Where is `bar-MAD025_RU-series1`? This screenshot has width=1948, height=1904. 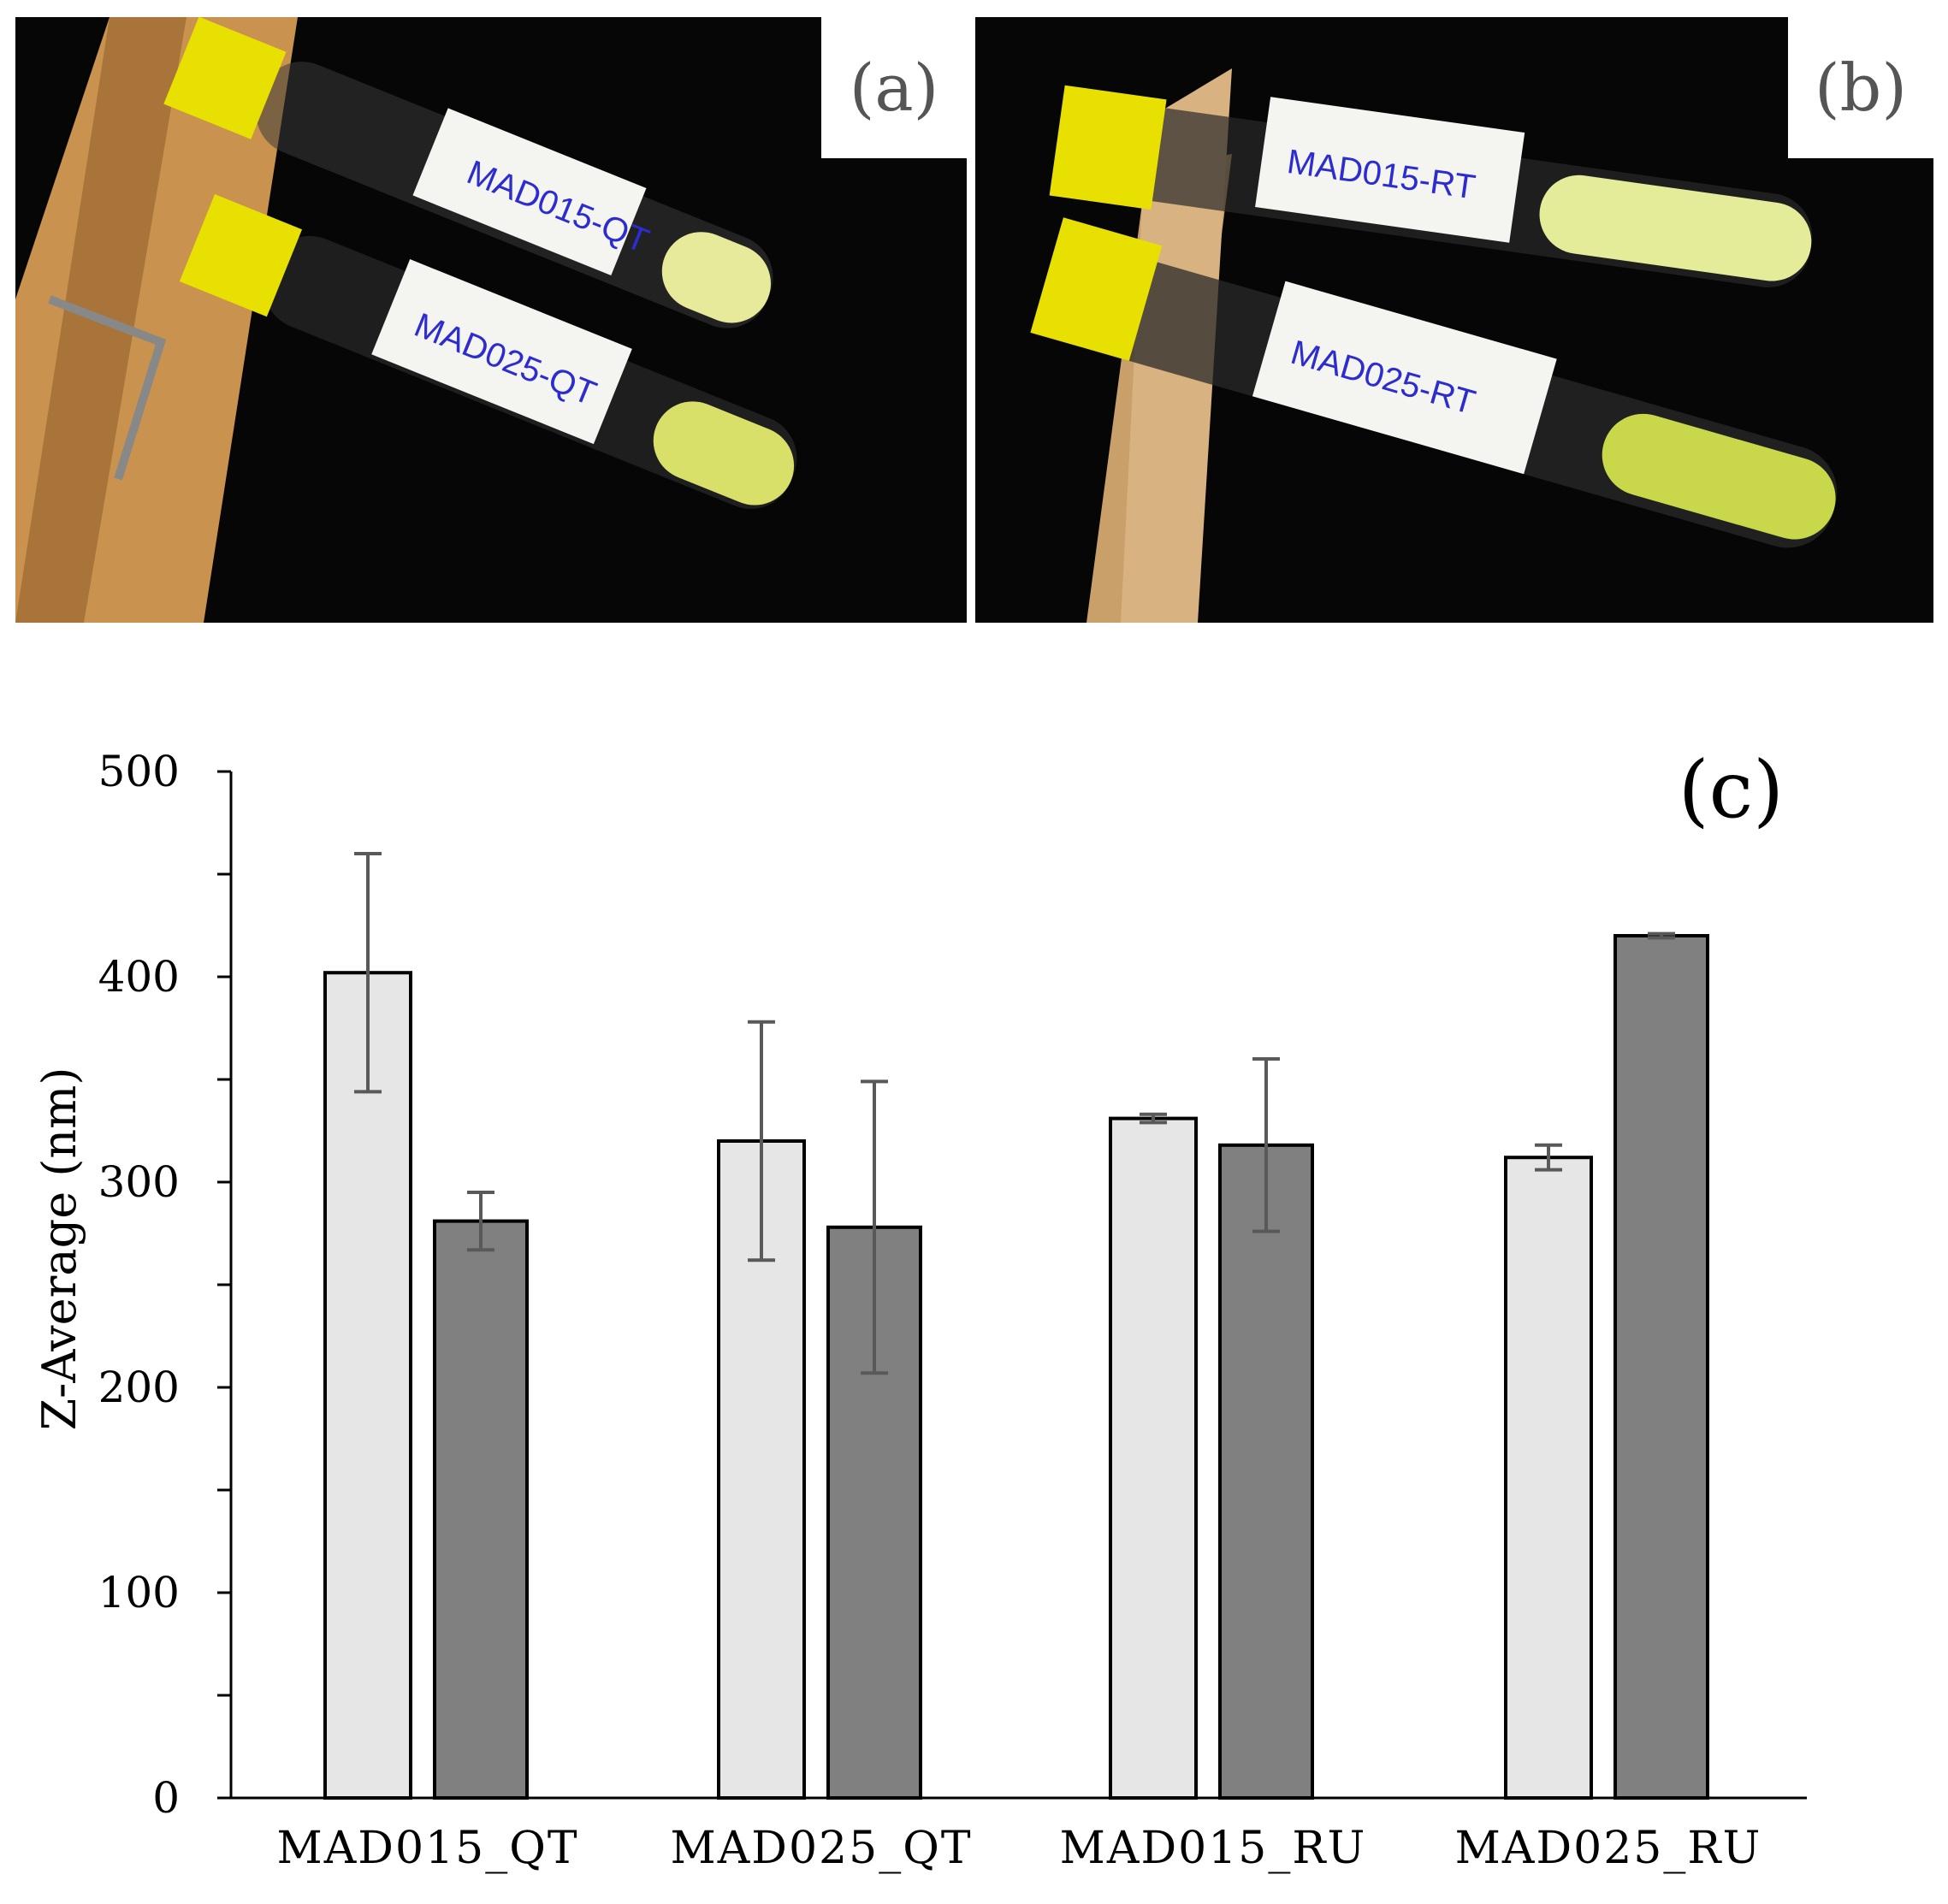
bar-MAD025_RU-series1 is located at coordinates (1548, 1478).